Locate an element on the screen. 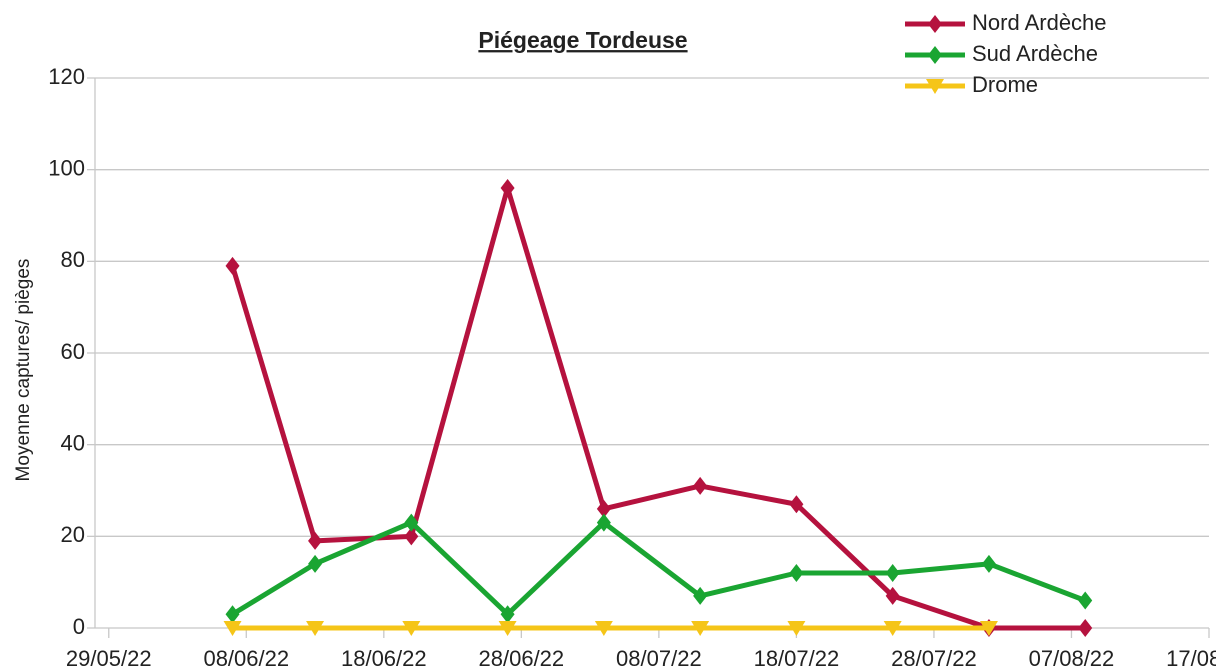 This screenshot has width=1216, height=672. y-axis-label: Moyenne captures/ pièges is located at coordinates (23, 370).